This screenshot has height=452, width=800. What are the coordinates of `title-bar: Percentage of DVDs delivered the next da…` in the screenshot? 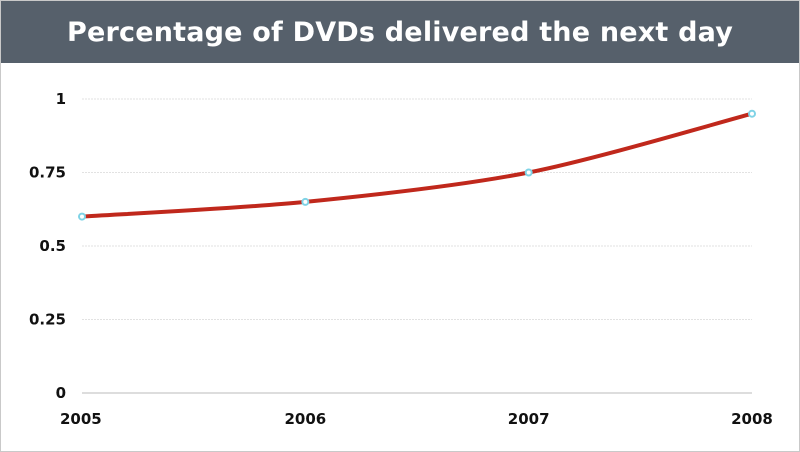 It's located at (400, 32).